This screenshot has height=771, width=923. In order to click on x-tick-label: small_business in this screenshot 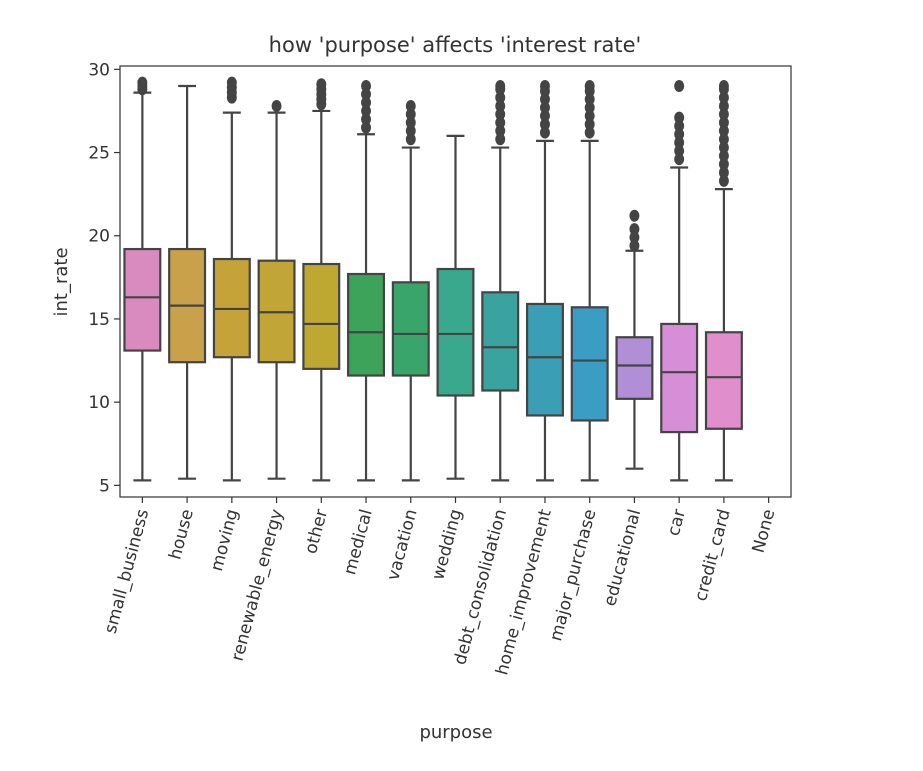, I will do `click(127, 571)`.